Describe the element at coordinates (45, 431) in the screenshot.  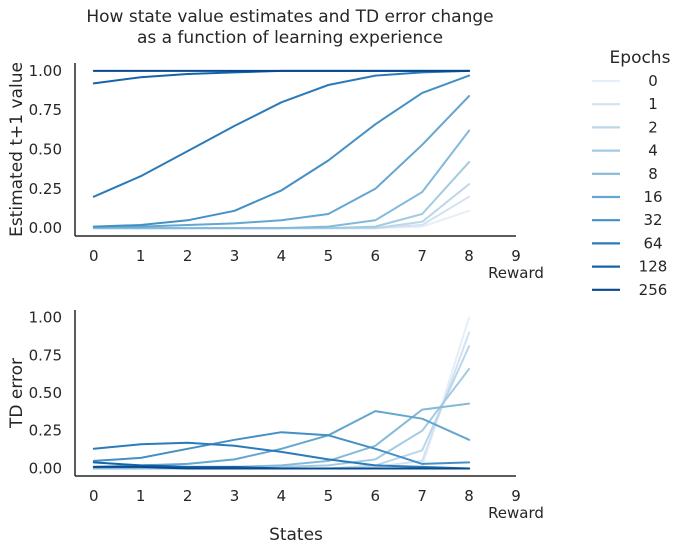
I see `td-y-tick-label: 0.25` at that location.